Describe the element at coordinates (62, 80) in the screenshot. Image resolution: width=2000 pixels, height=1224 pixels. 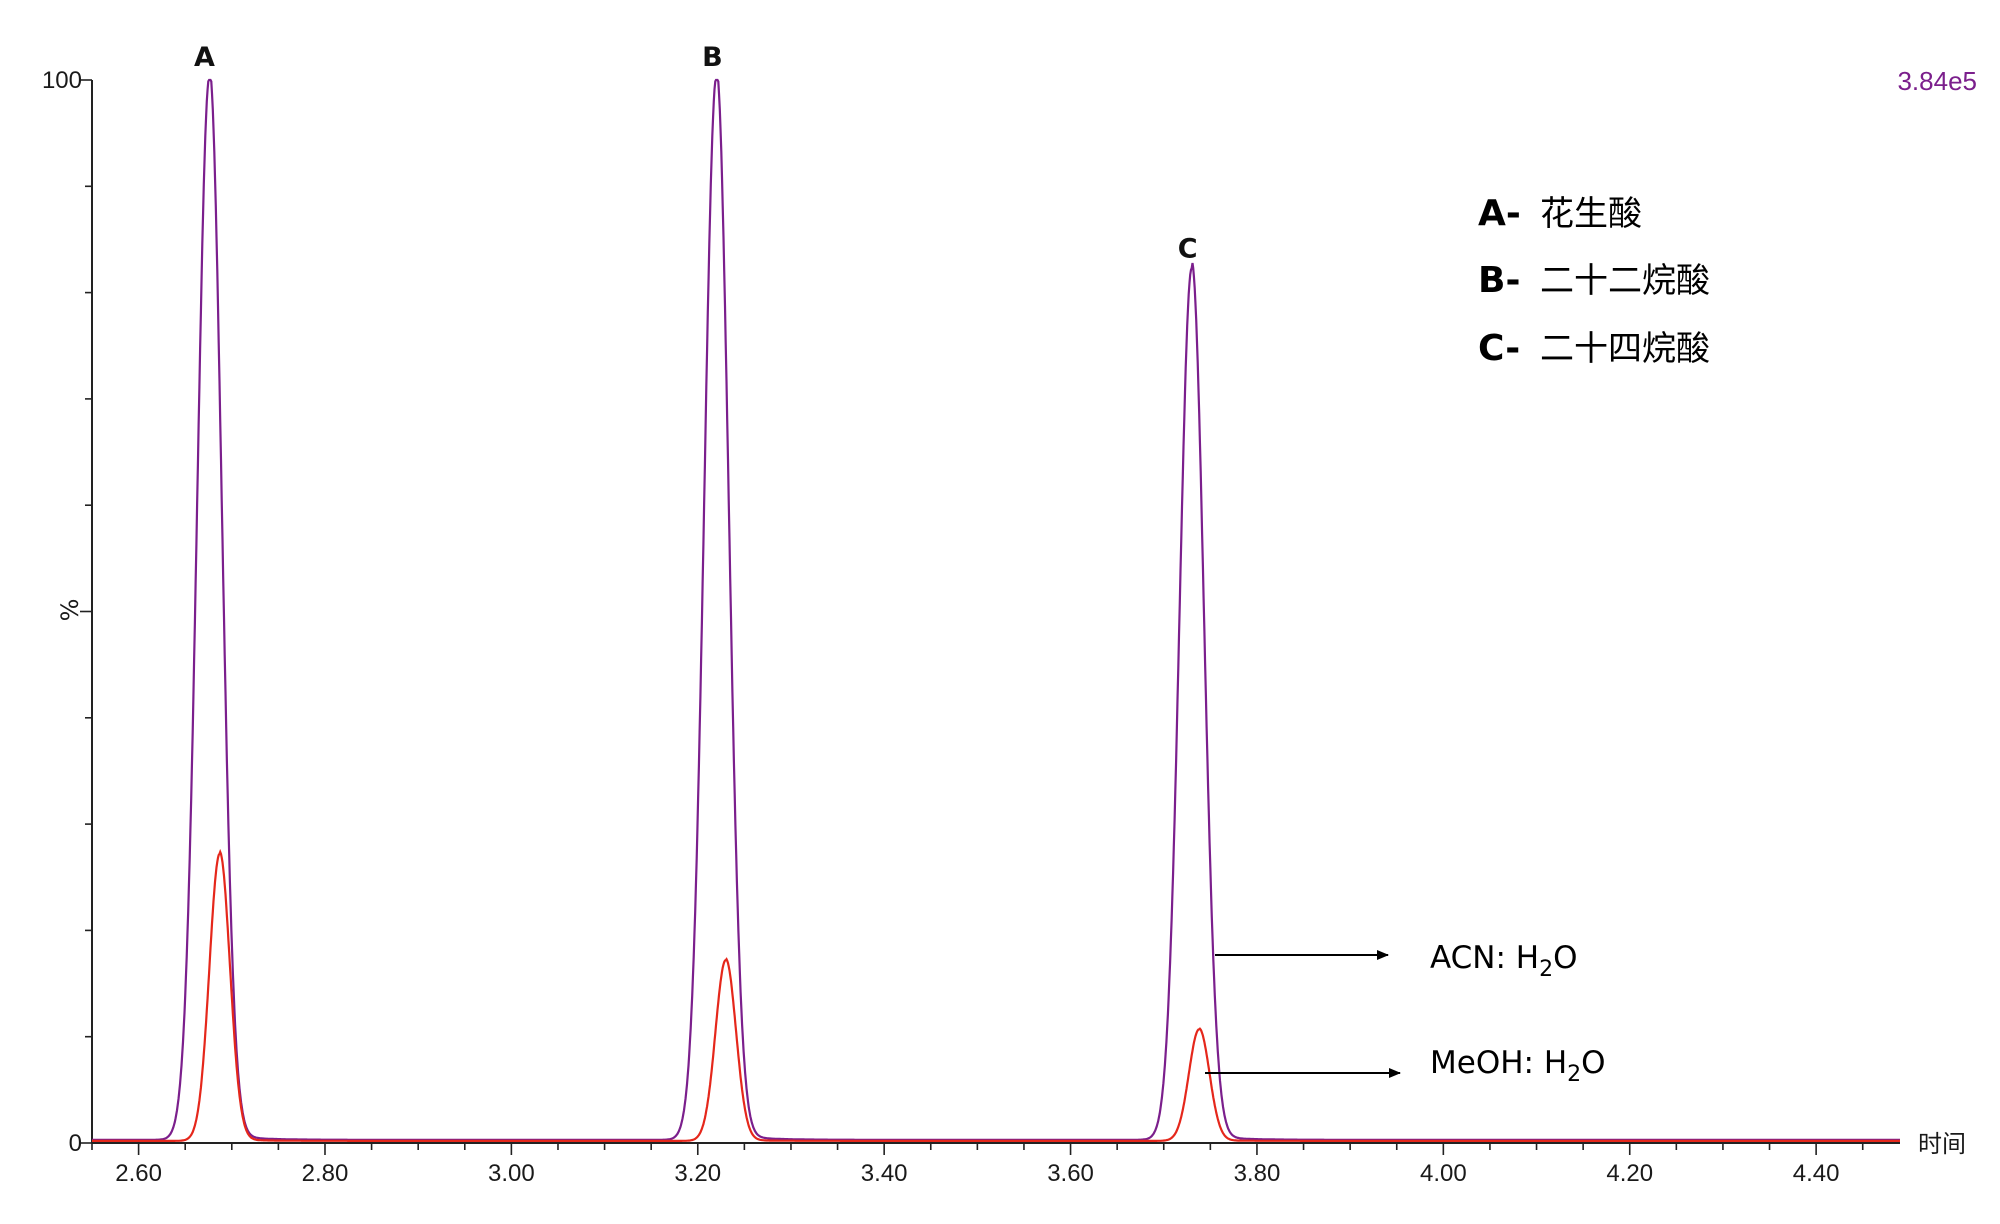
I see `y-tick-label-100: 100` at that location.